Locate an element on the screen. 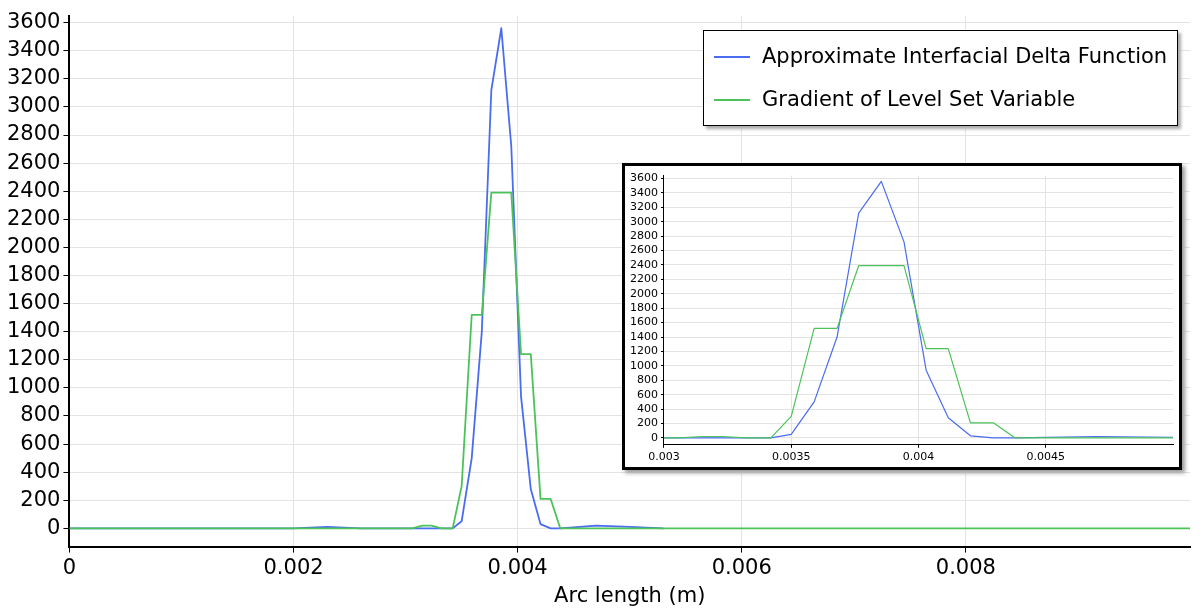 This screenshot has height=611, width=1204. x-axis-title: Arc length (m) is located at coordinates (630, 594).